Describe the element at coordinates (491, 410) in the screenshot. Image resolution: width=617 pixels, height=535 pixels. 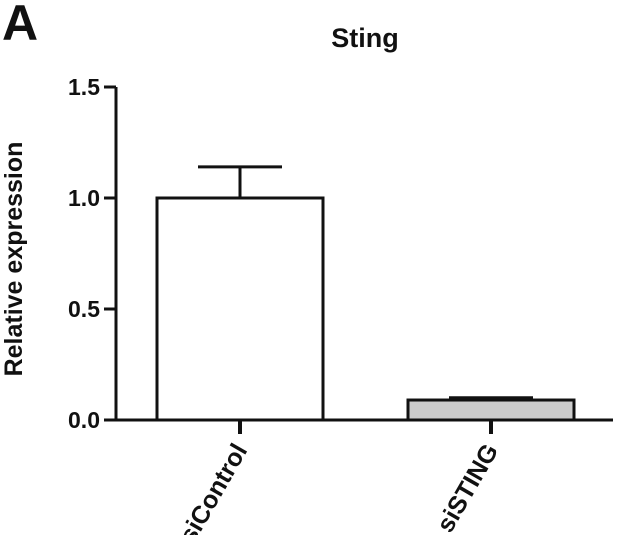
I see `bar-sisting` at that location.